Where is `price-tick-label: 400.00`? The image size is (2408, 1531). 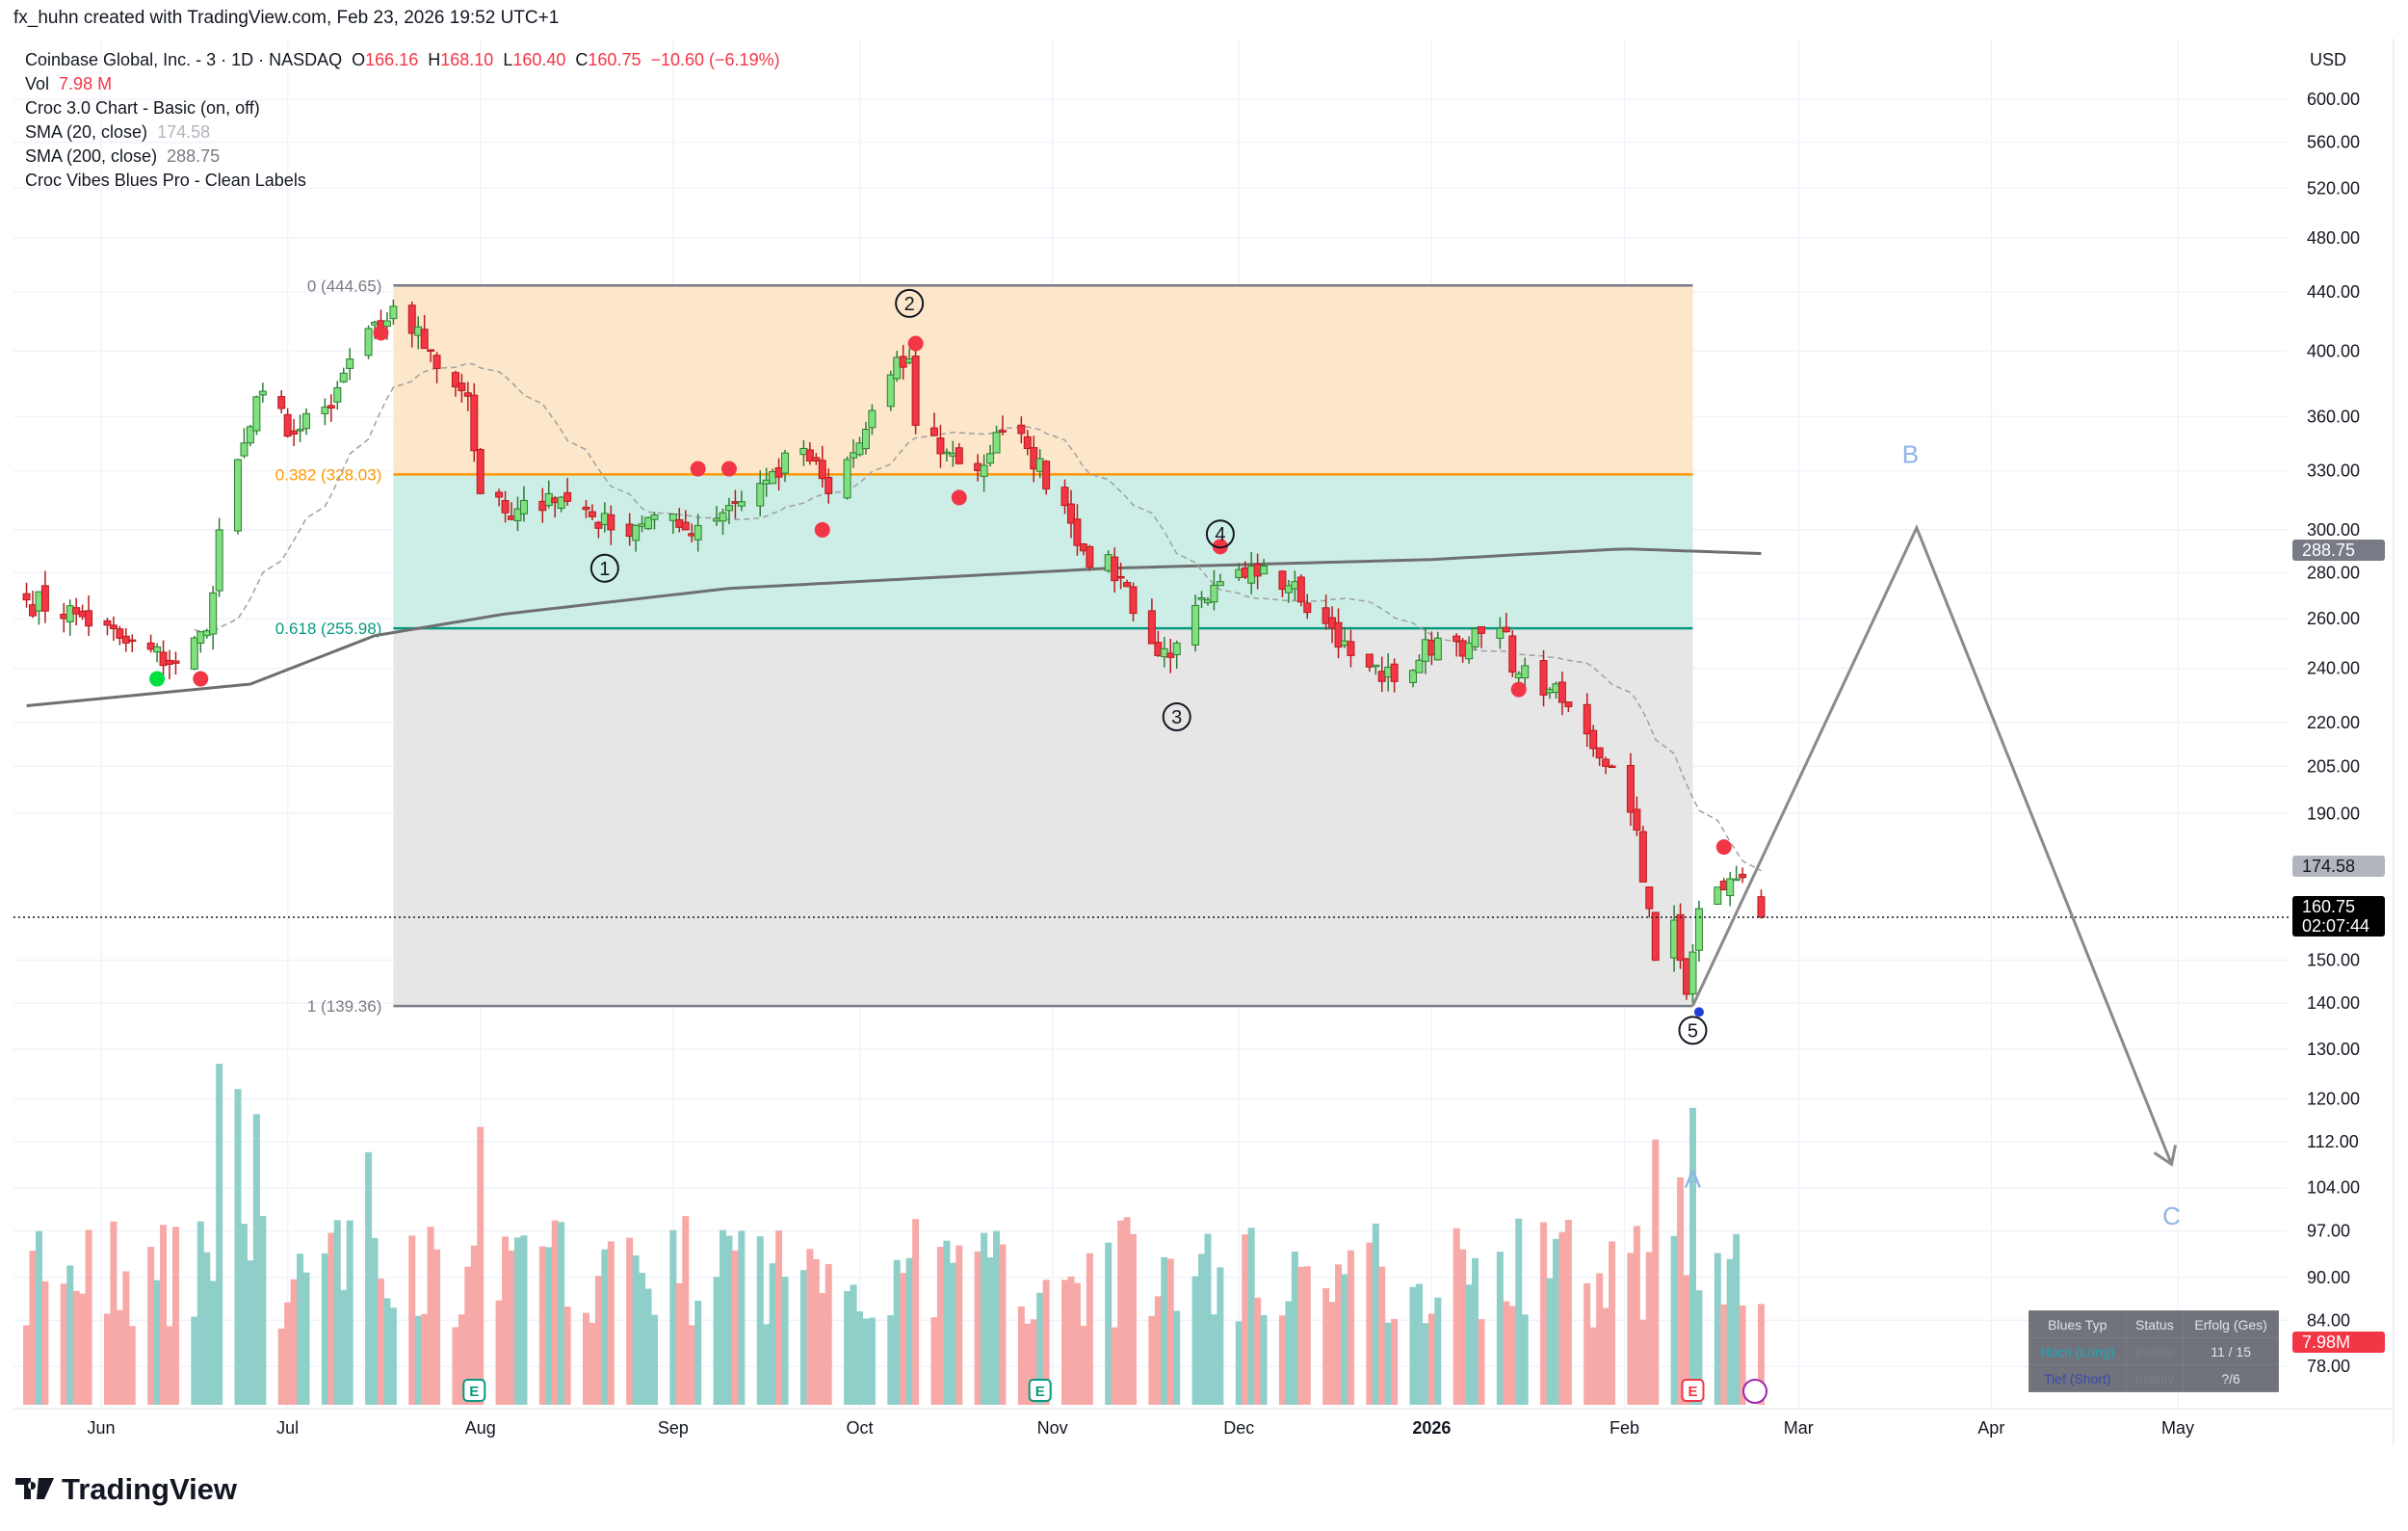
price-tick-label: 400.00 is located at coordinates (2333, 351).